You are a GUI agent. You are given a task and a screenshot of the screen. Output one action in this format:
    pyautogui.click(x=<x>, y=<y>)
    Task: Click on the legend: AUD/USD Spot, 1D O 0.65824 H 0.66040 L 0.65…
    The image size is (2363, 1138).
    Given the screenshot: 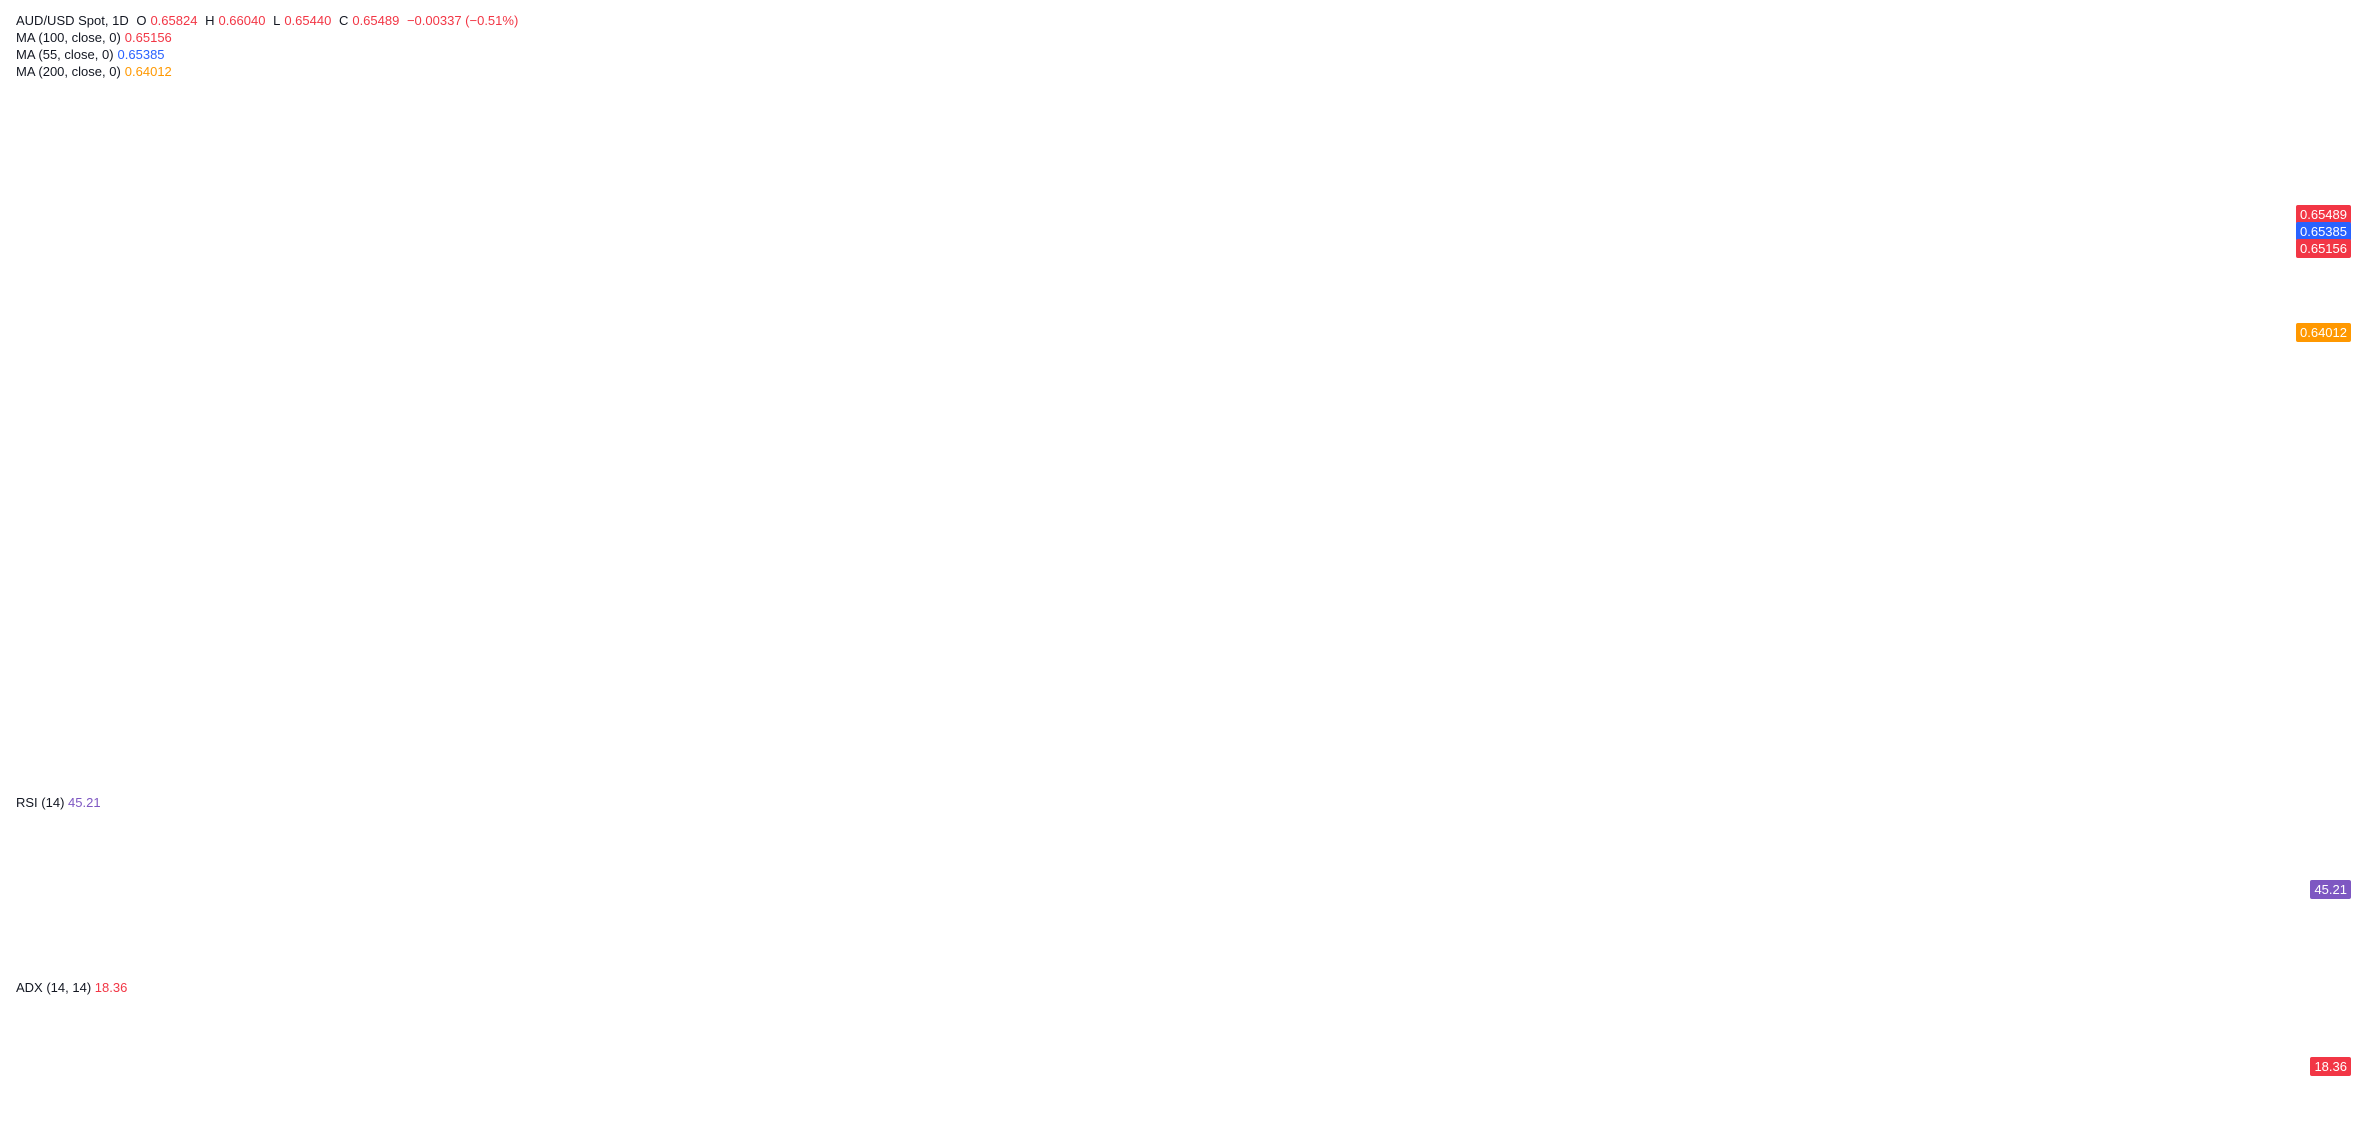 What is the action you would take?
    pyautogui.click(x=269, y=46)
    